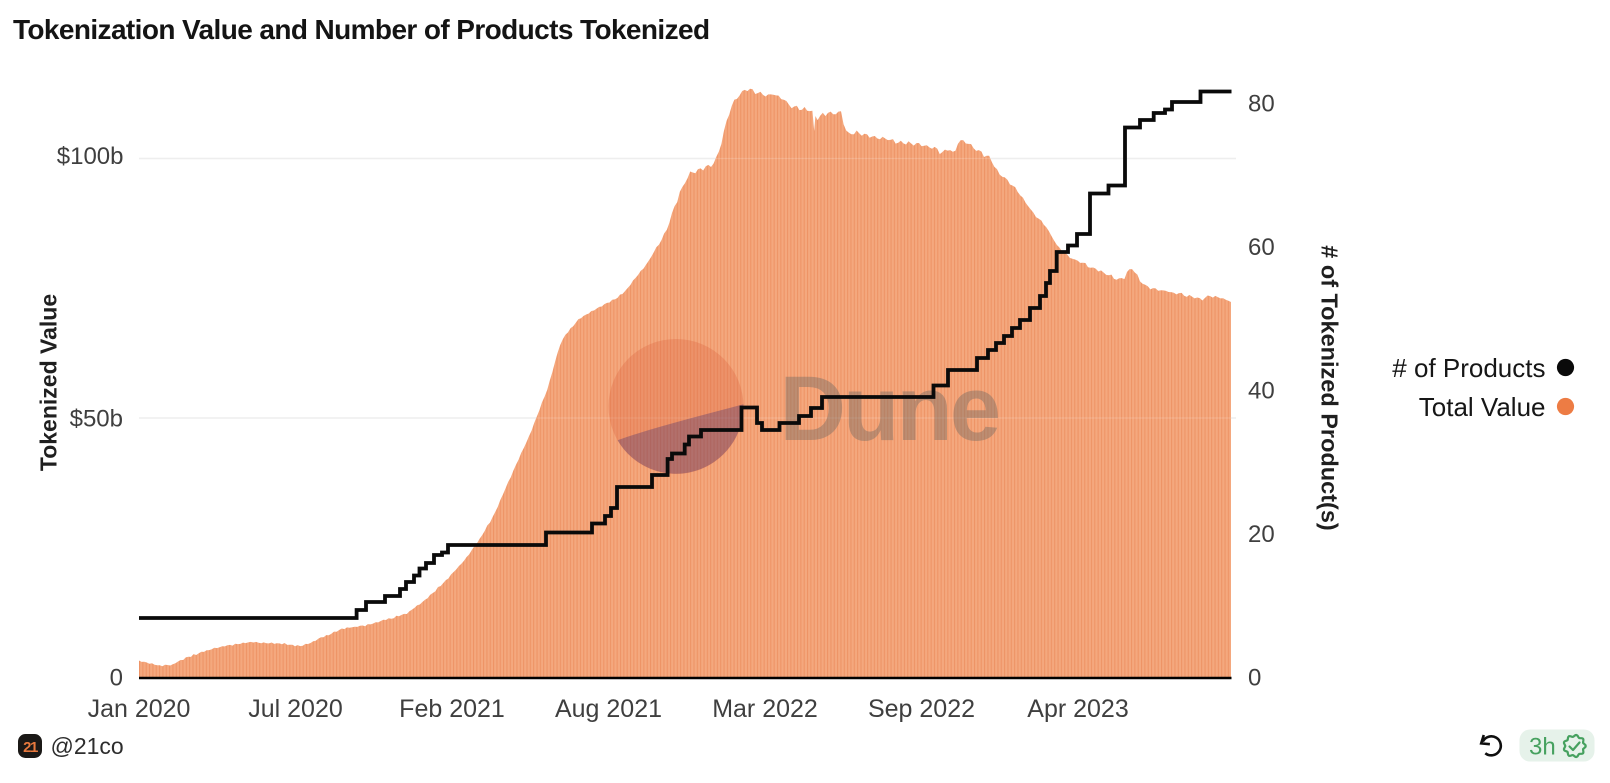 The height and width of the screenshot is (783, 1610). I want to click on svg-text: Sep 2022, so click(921, 709).